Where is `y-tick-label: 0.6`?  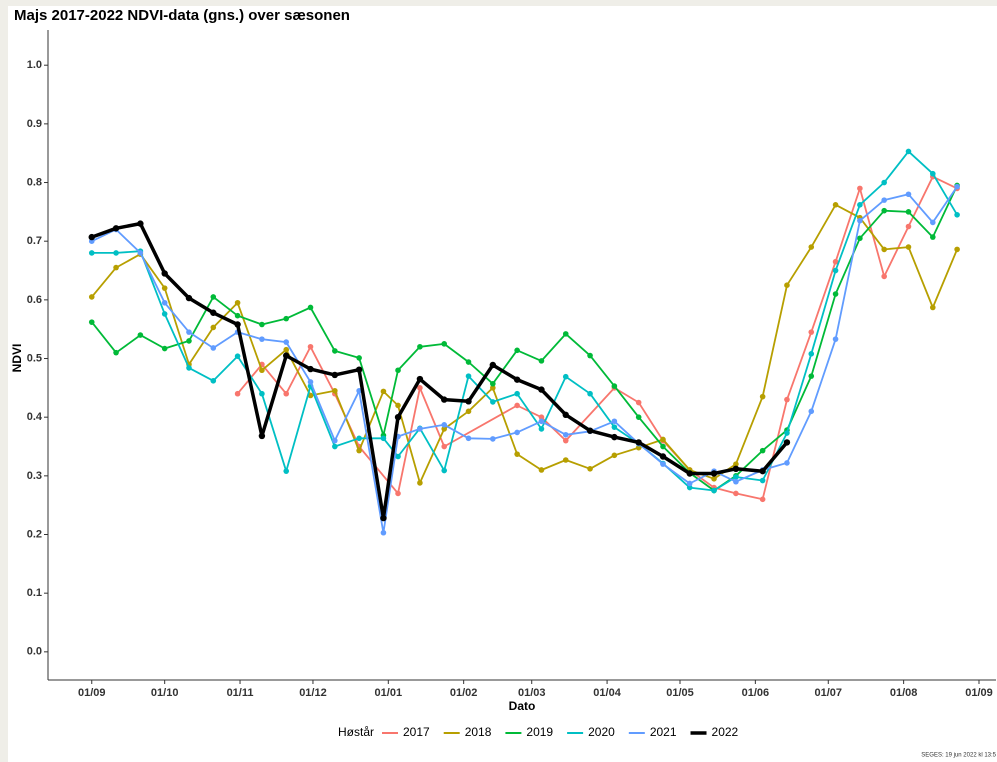 y-tick-label: 0.6 is located at coordinates (34, 300).